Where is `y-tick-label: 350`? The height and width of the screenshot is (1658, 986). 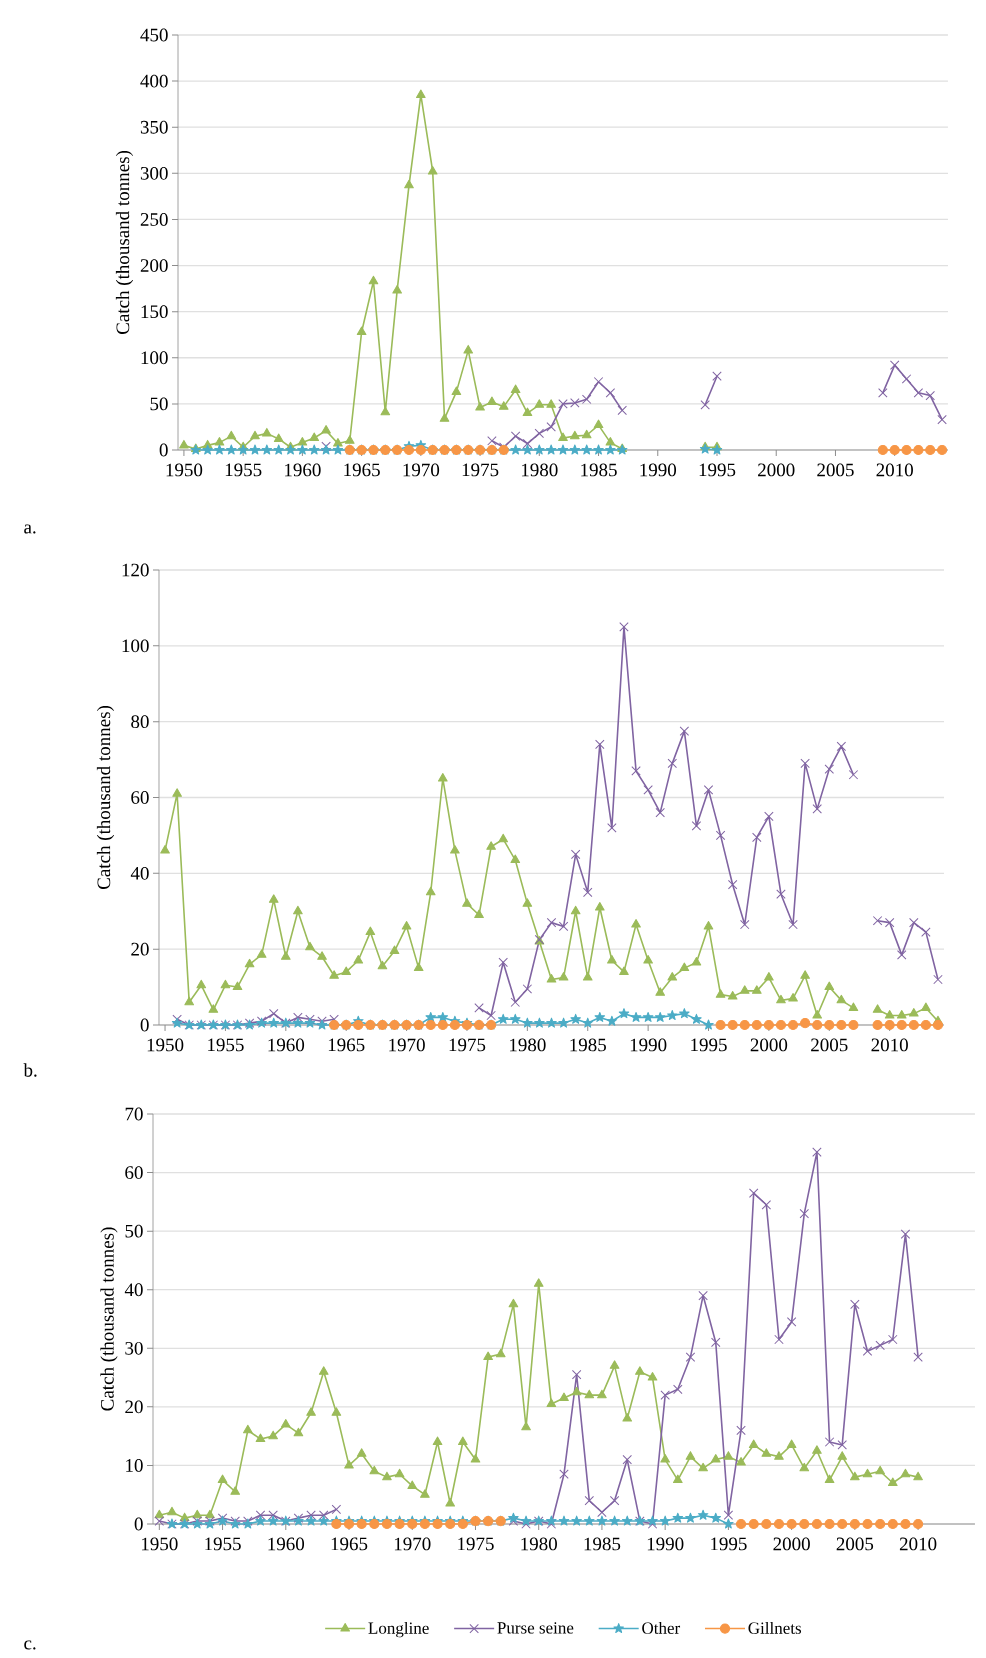
y-tick-label: 350 is located at coordinates (154, 127).